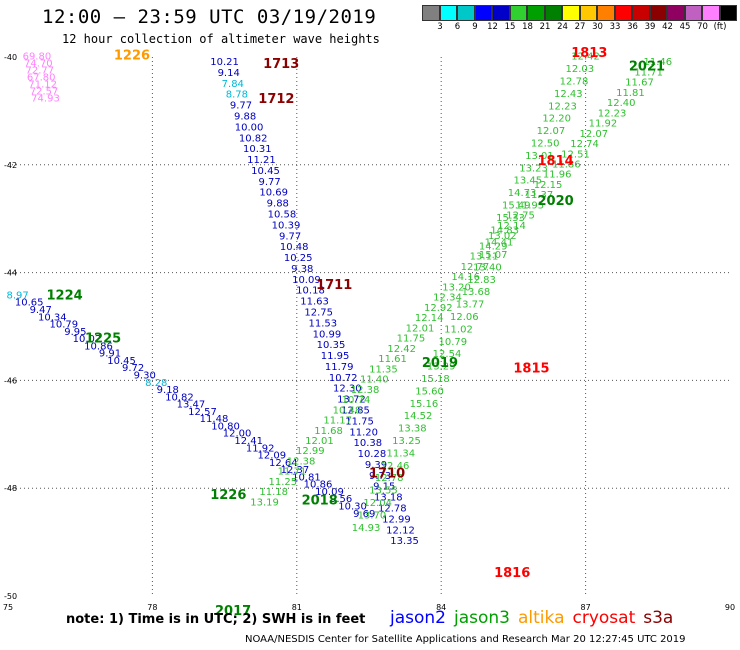 This screenshot has width=740, height=650. What do you see at coordinates (650, 27) in the screenshot?
I see `colorbar-tick-label: 39` at bounding box center [650, 27].